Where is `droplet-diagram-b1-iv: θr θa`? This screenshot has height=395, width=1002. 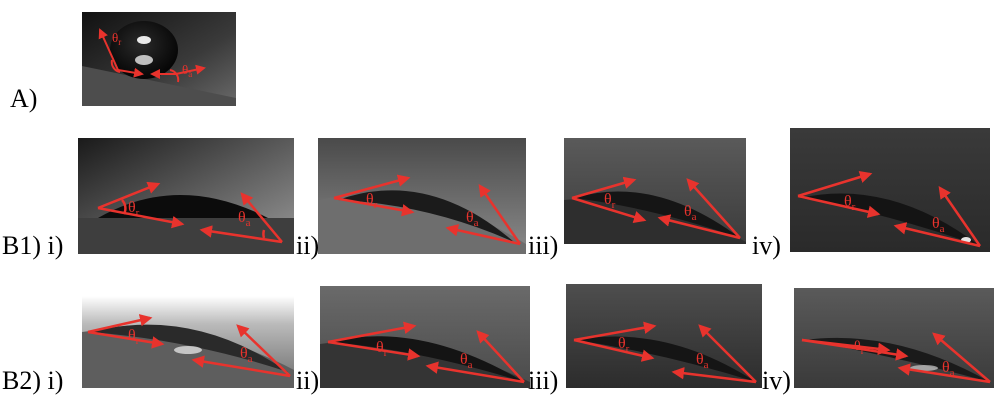
droplet-diagram-b1-iv: θr θa is located at coordinates (890, 190).